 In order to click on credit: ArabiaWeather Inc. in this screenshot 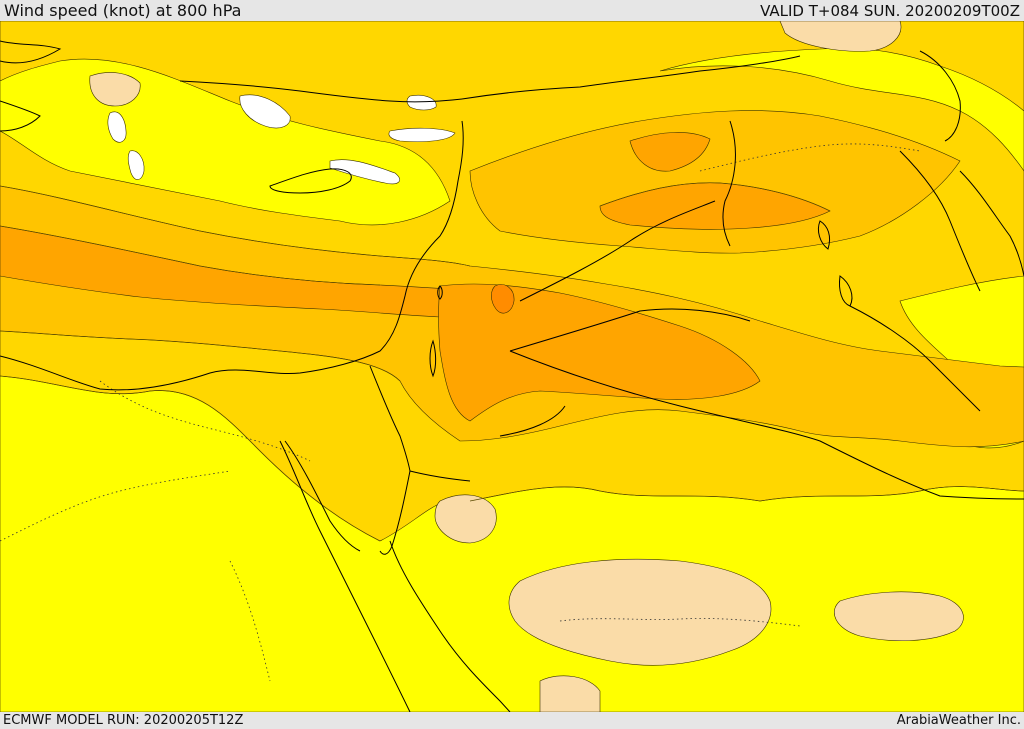, I will do `click(958, 720)`.